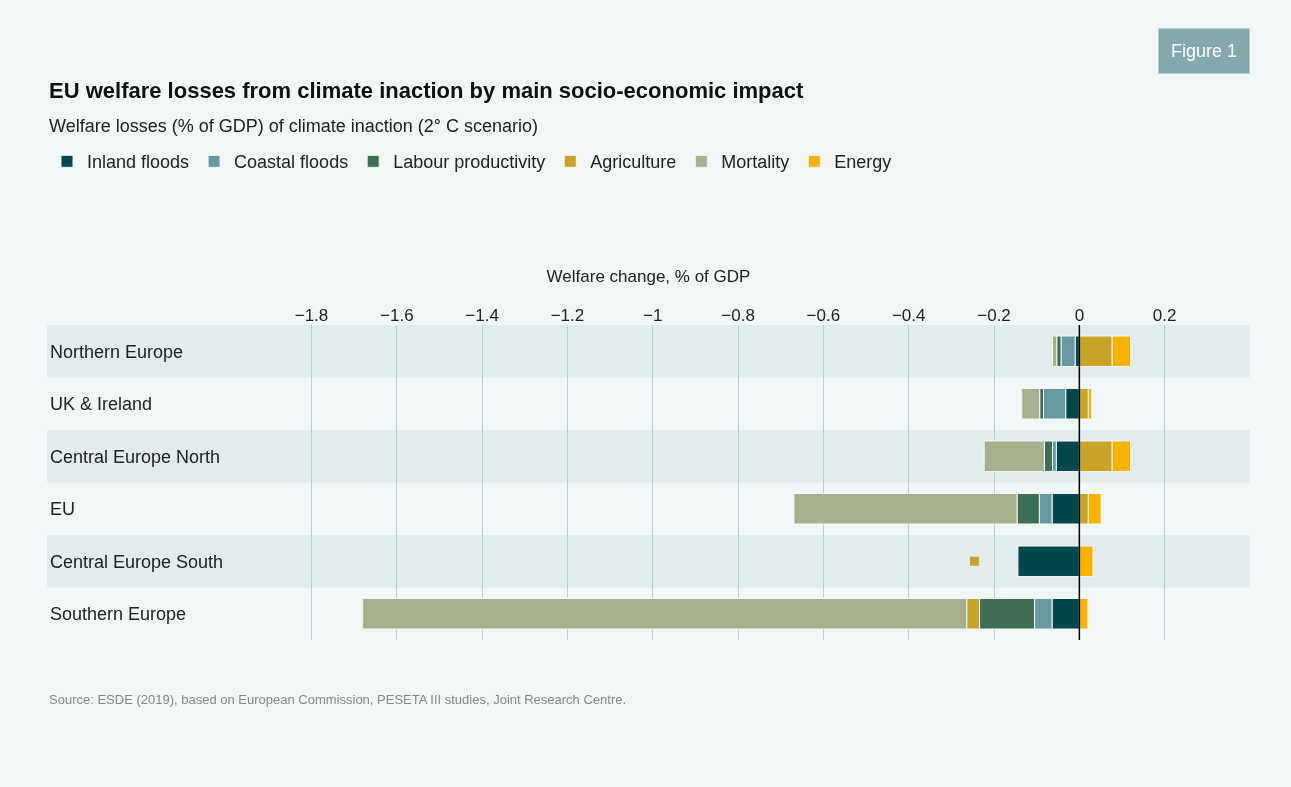  What do you see at coordinates (567, 315) in the screenshot?
I see `x-tick-label: −1.2` at bounding box center [567, 315].